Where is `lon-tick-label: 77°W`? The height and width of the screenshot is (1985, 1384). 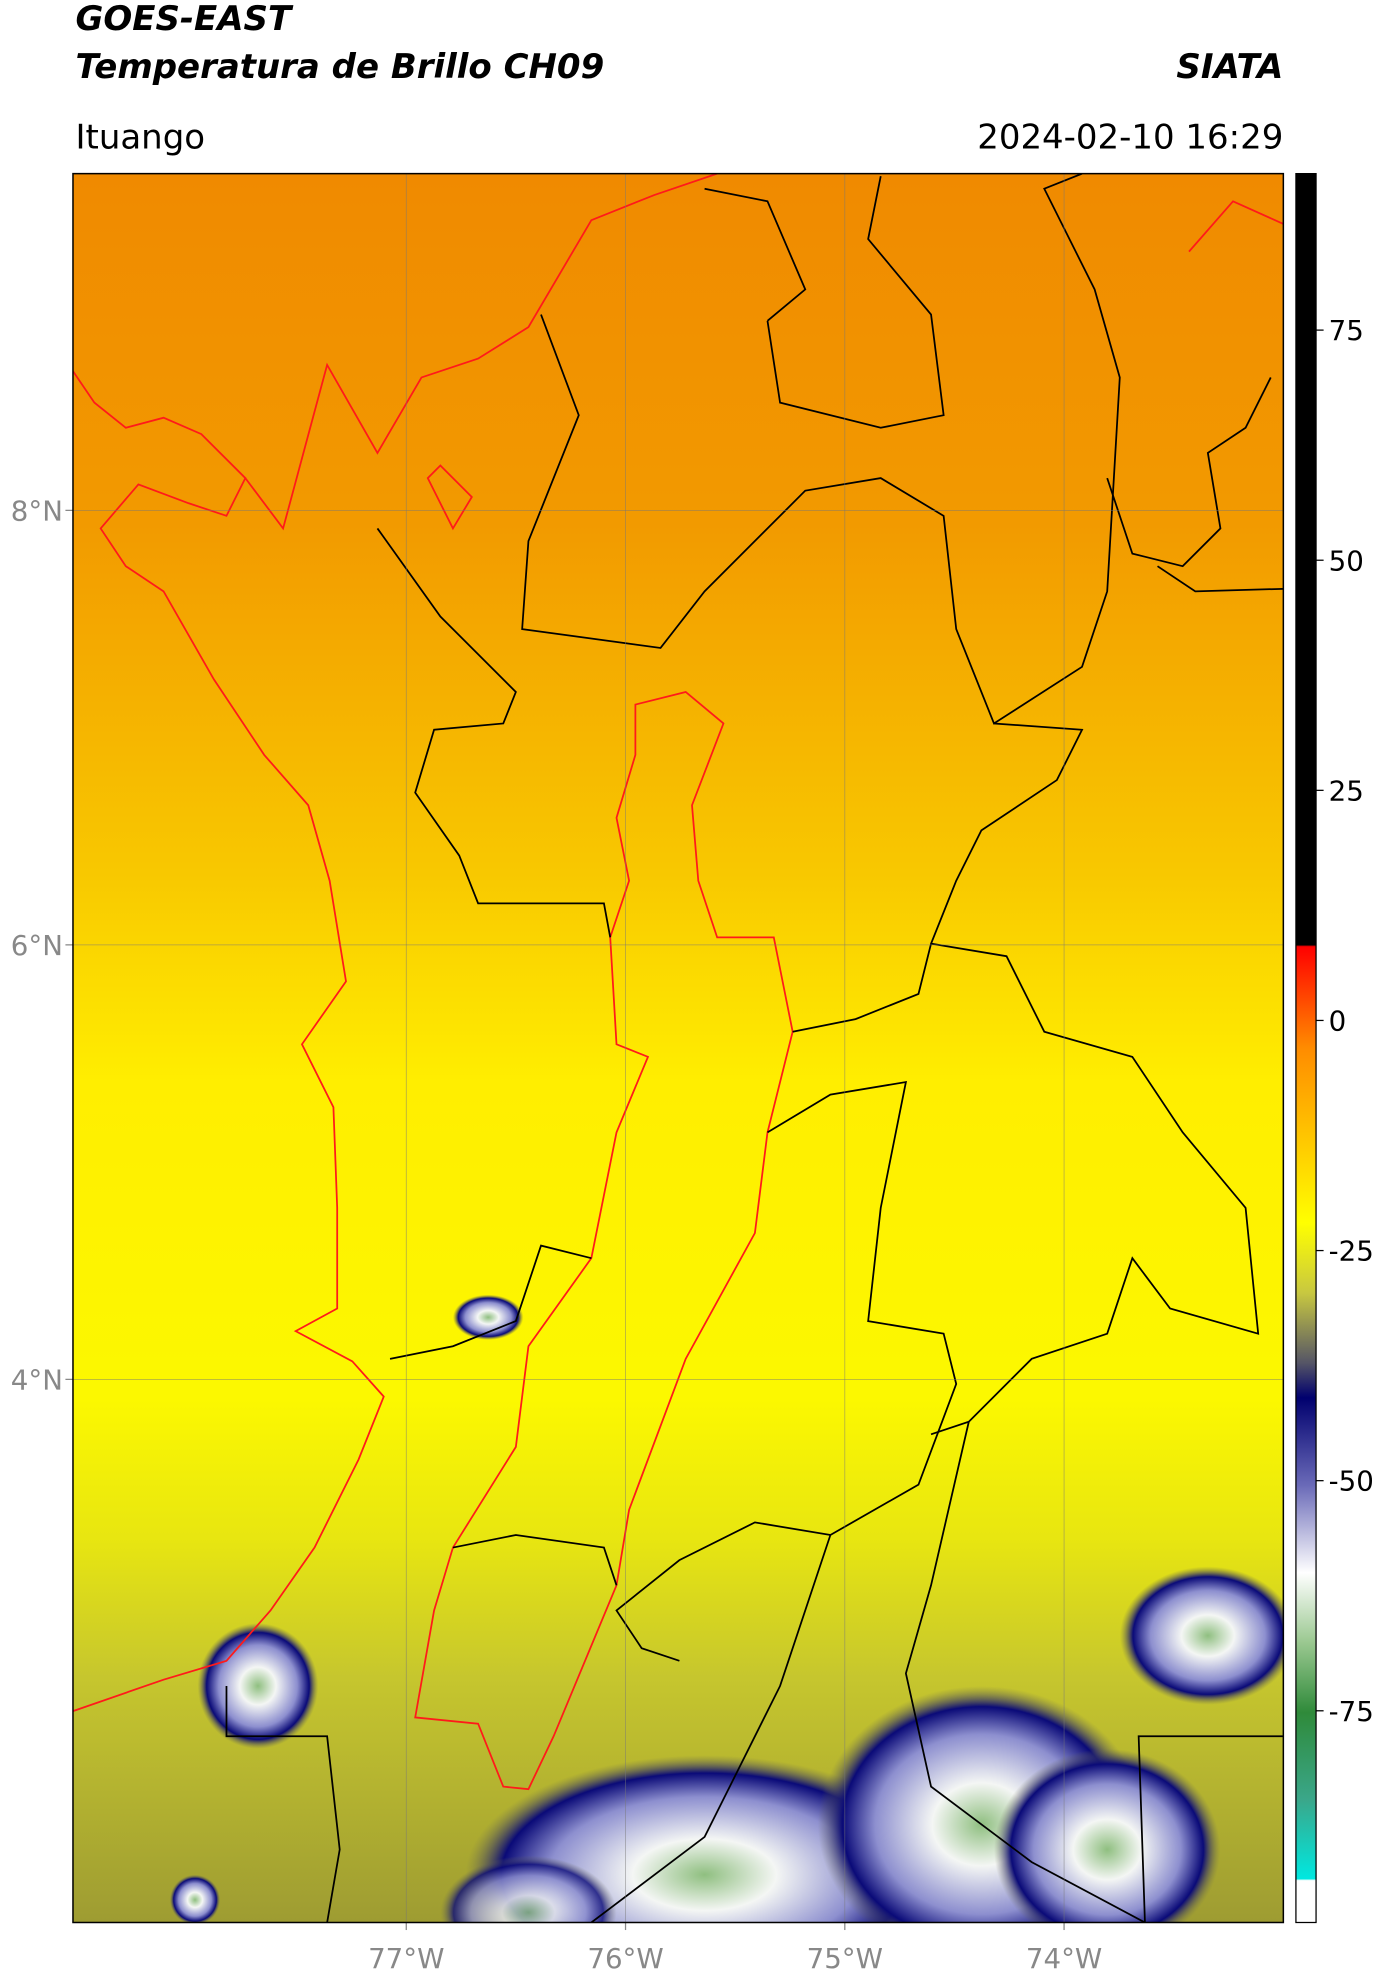
lon-tick-label: 77°W is located at coordinates (406, 1958).